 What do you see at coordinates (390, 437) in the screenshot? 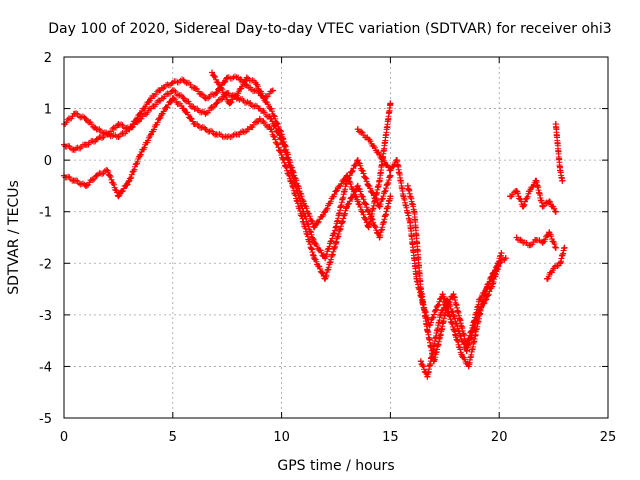
I see `x-tick-label: 15` at bounding box center [390, 437].